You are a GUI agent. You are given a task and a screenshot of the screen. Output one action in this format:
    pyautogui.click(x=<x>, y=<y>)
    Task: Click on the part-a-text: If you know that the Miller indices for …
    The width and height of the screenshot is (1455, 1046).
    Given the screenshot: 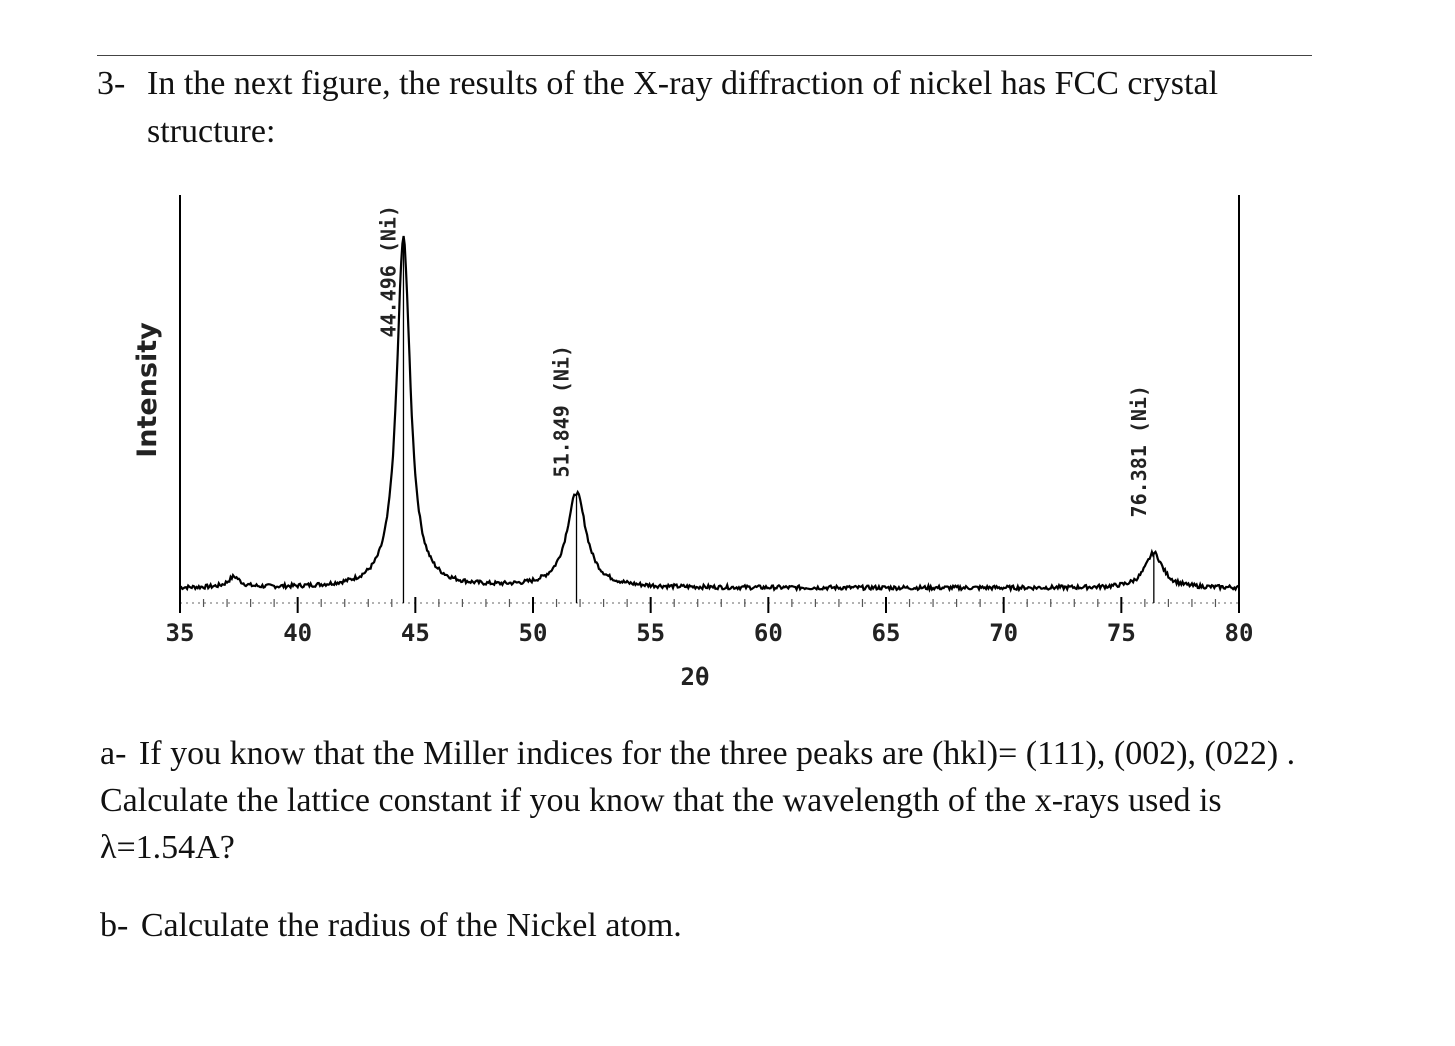 What is the action you would take?
    pyautogui.click(x=698, y=800)
    